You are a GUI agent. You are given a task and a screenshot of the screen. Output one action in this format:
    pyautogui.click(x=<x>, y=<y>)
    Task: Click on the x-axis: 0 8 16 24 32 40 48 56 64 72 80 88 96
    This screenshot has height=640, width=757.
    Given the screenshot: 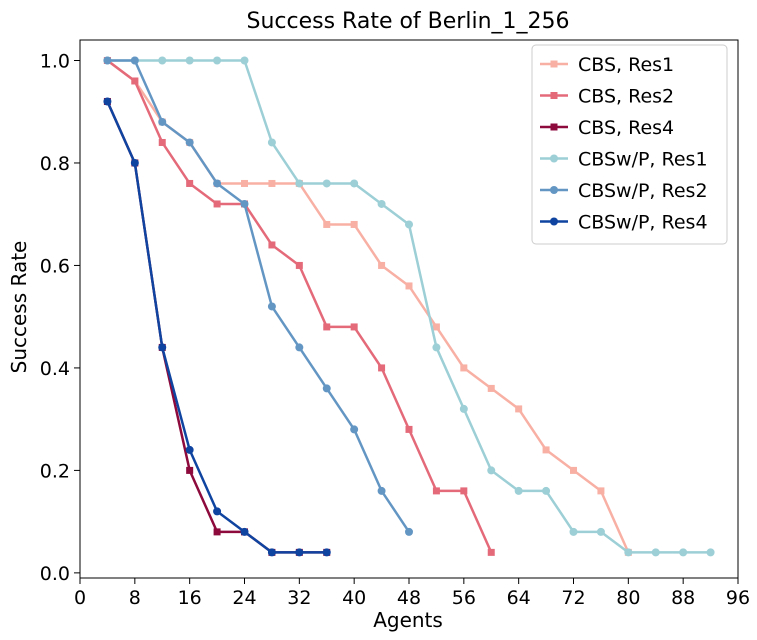 What is the action you would take?
    pyautogui.click(x=412, y=593)
    